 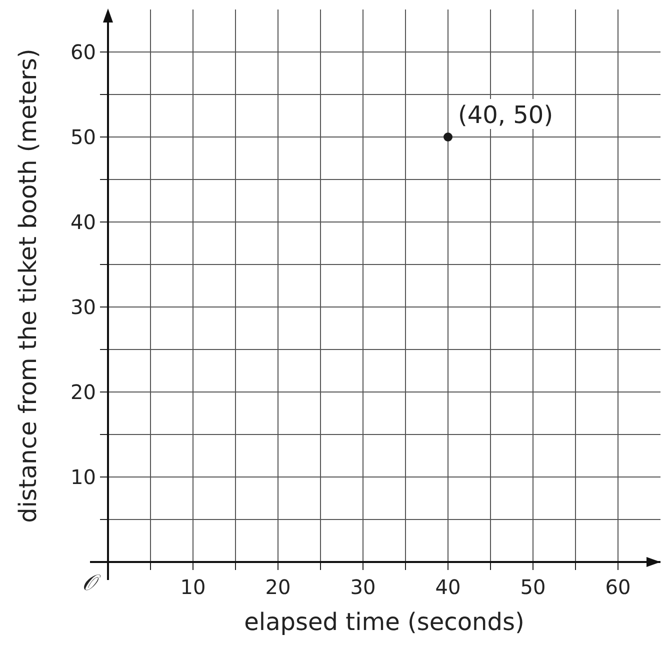 What do you see at coordinates (83, 137) in the screenshot?
I see `y-tick-label: 50` at bounding box center [83, 137].